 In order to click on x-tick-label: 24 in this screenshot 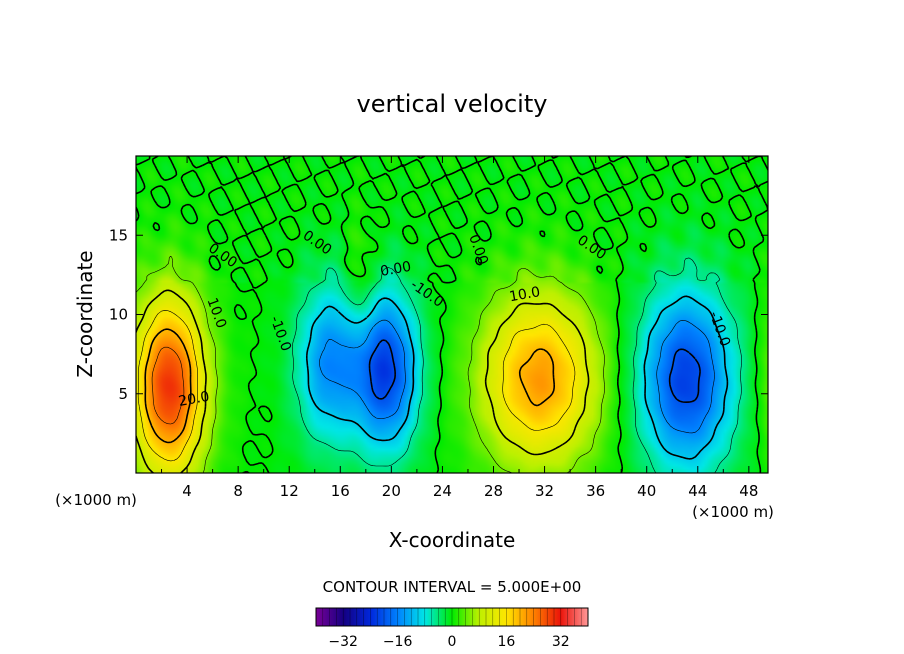, I will do `click(442, 491)`.